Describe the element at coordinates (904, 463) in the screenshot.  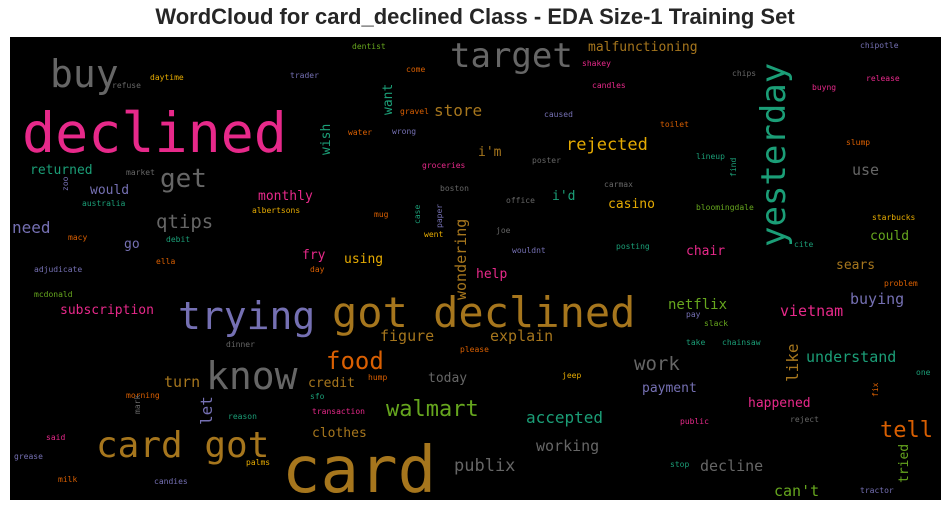
I see `word-tried: tried` at that location.